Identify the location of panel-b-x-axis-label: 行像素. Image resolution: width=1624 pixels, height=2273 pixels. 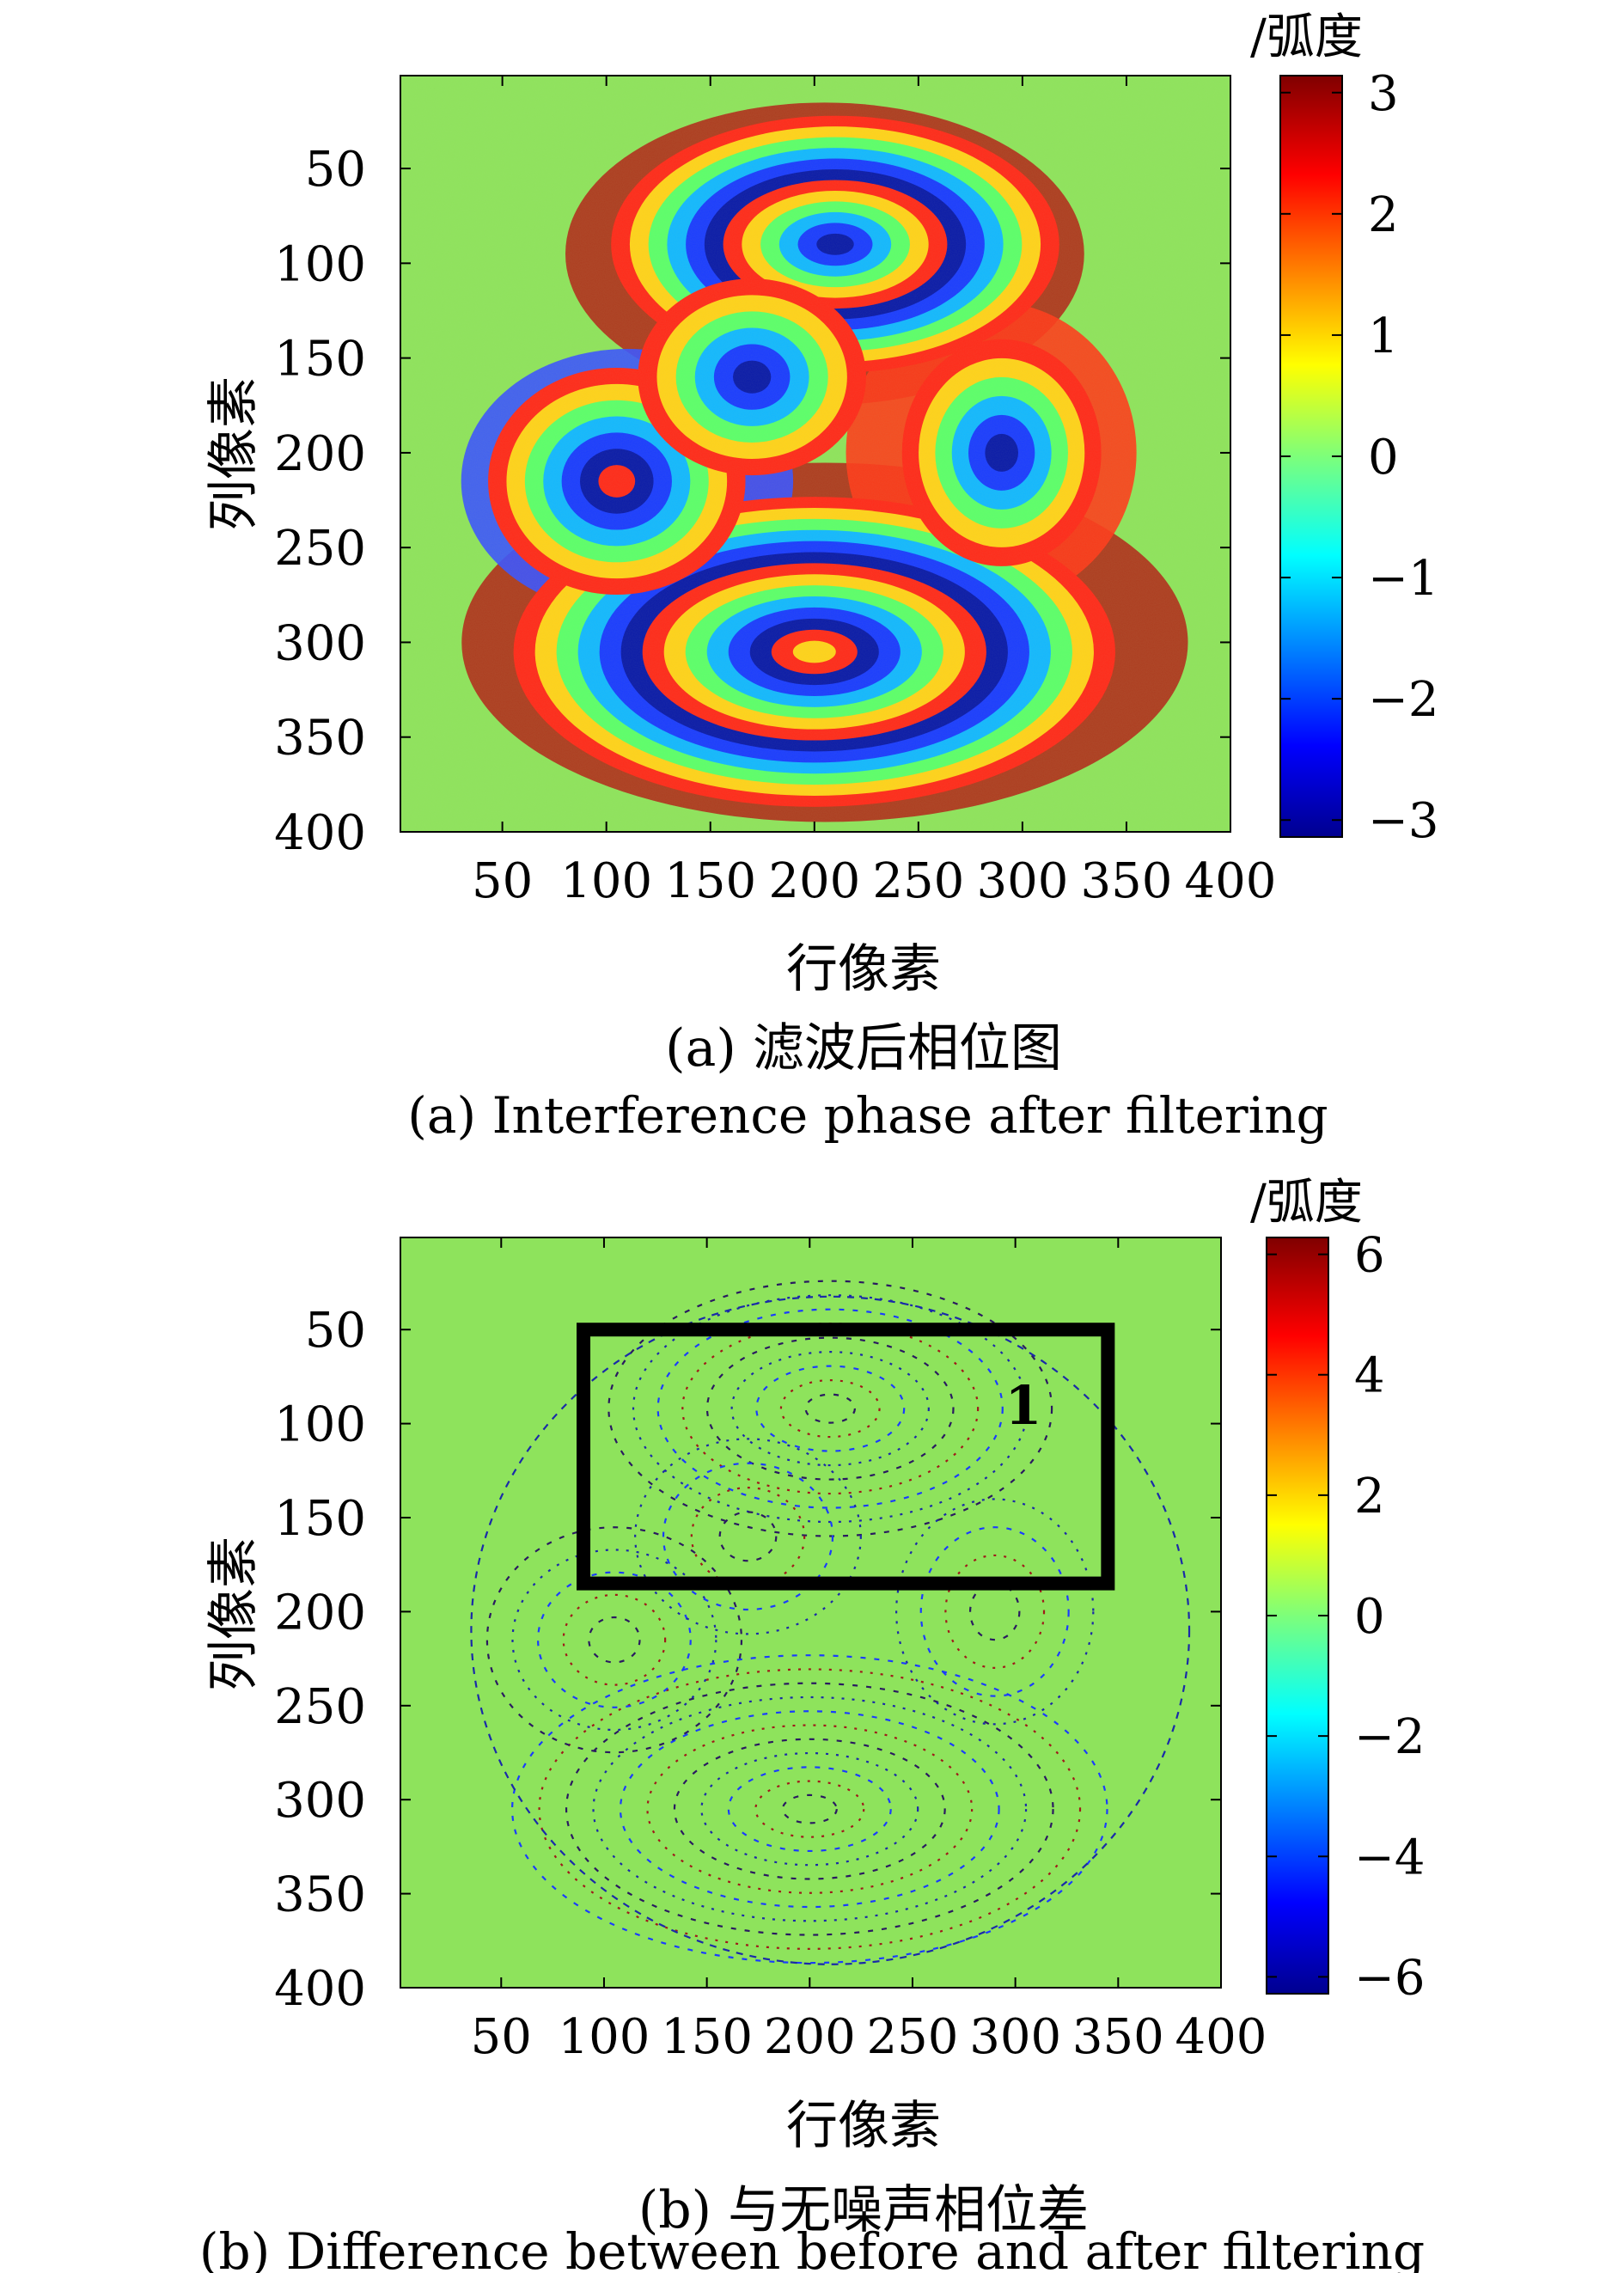
(863, 2126).